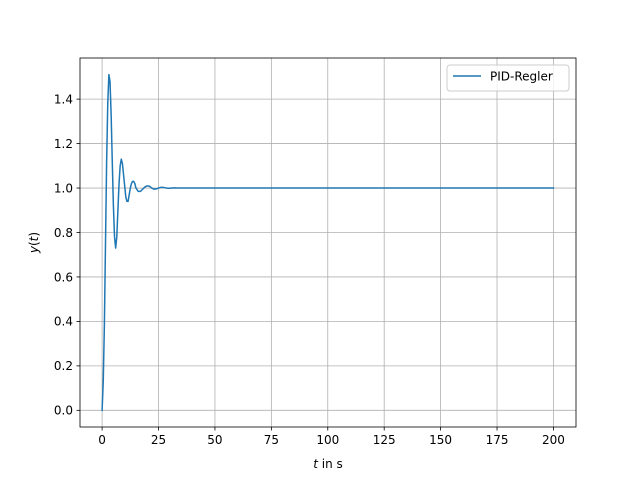 The height and width of the screenshot is (480, 640). Describe the element at coordinates (384, 440) in the screenshot. I see `x-tick-label: 125` at that location.